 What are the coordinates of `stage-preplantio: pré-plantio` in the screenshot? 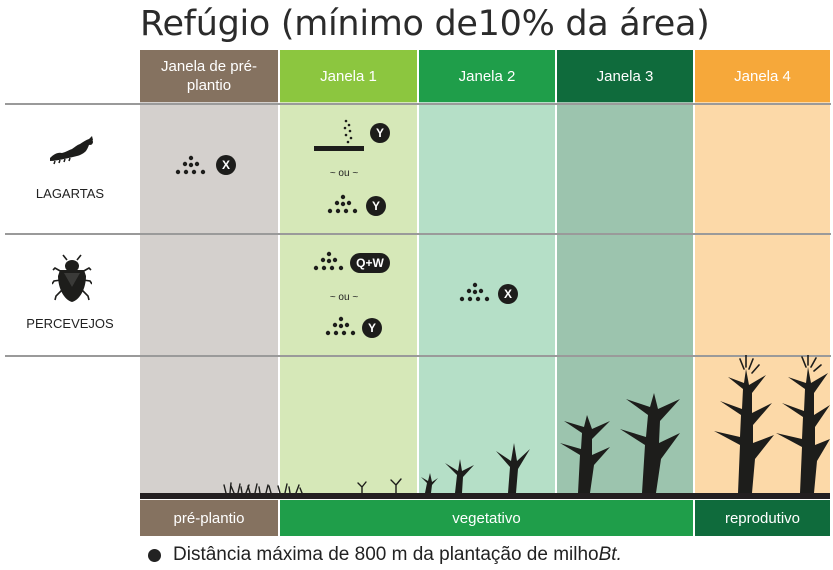 It's located at (209, 518).